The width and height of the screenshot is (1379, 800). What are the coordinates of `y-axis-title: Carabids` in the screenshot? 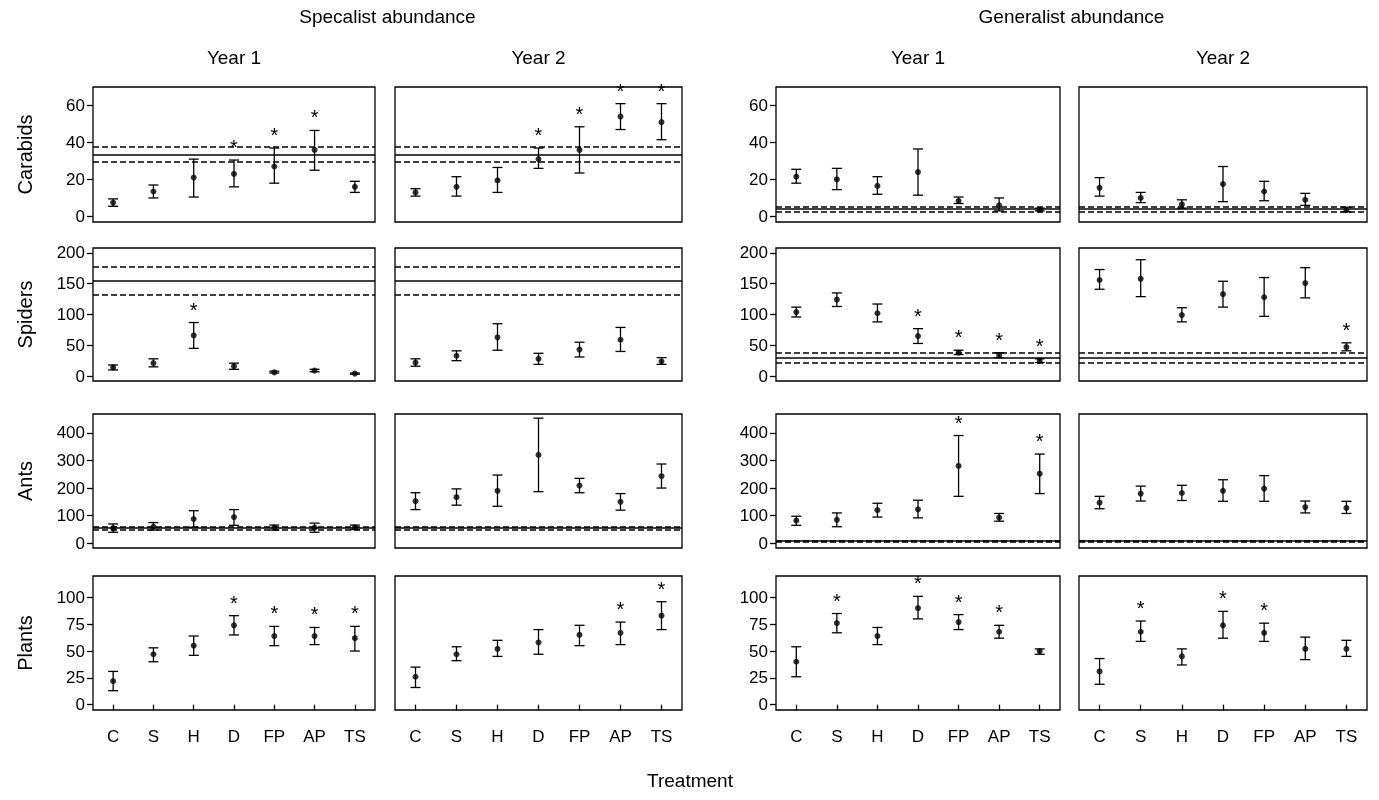 It's located at (25, 154).